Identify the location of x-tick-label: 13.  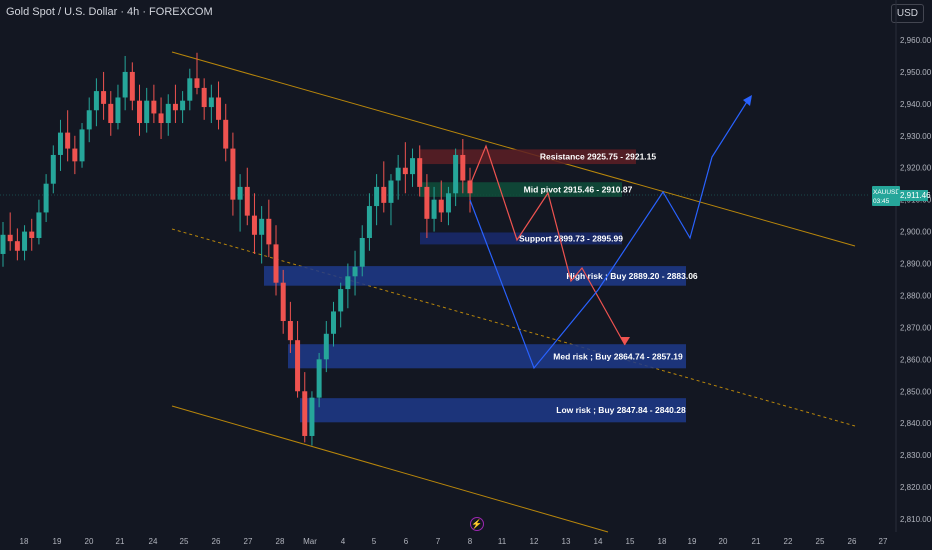
(566, 541).